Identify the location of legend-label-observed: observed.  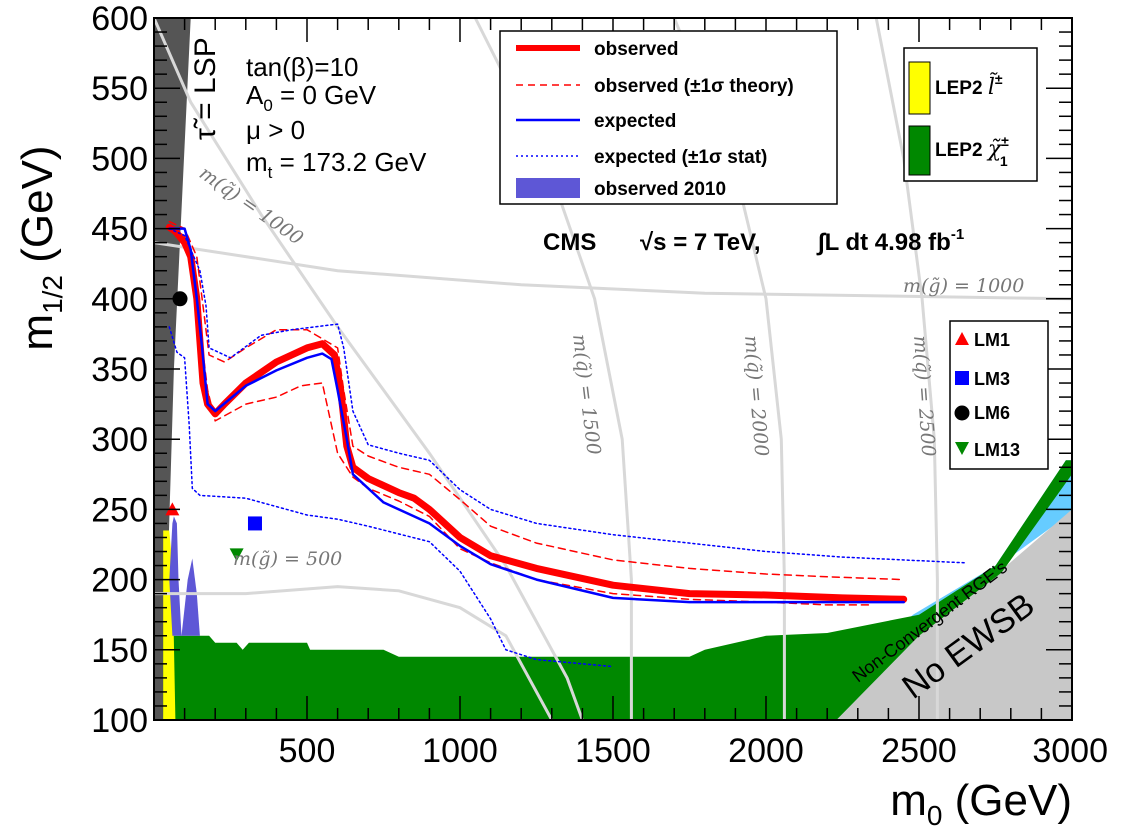
(636, 49).